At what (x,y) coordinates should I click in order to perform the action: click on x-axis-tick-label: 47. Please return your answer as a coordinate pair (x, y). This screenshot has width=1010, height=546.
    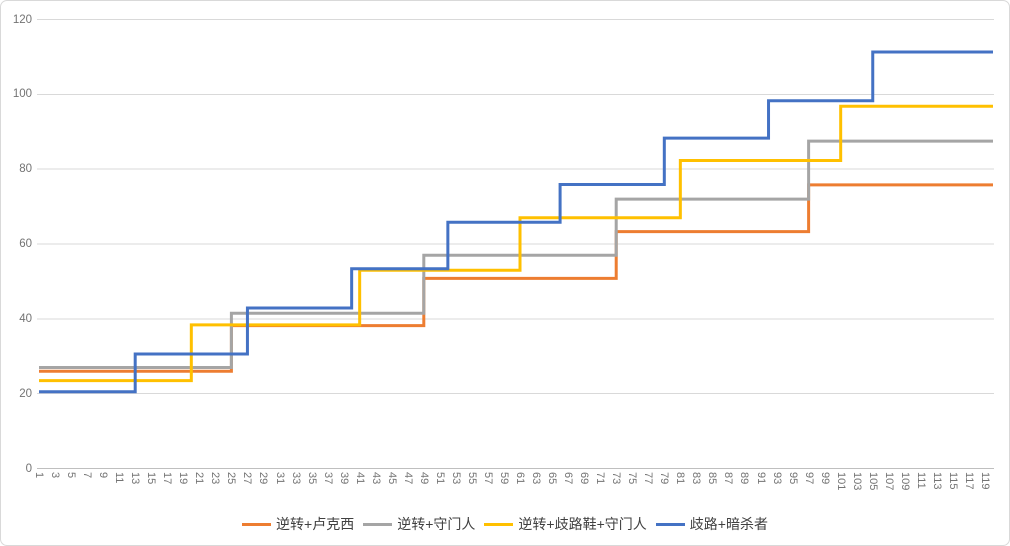
    Looking at the image, I should click on (407, 478).